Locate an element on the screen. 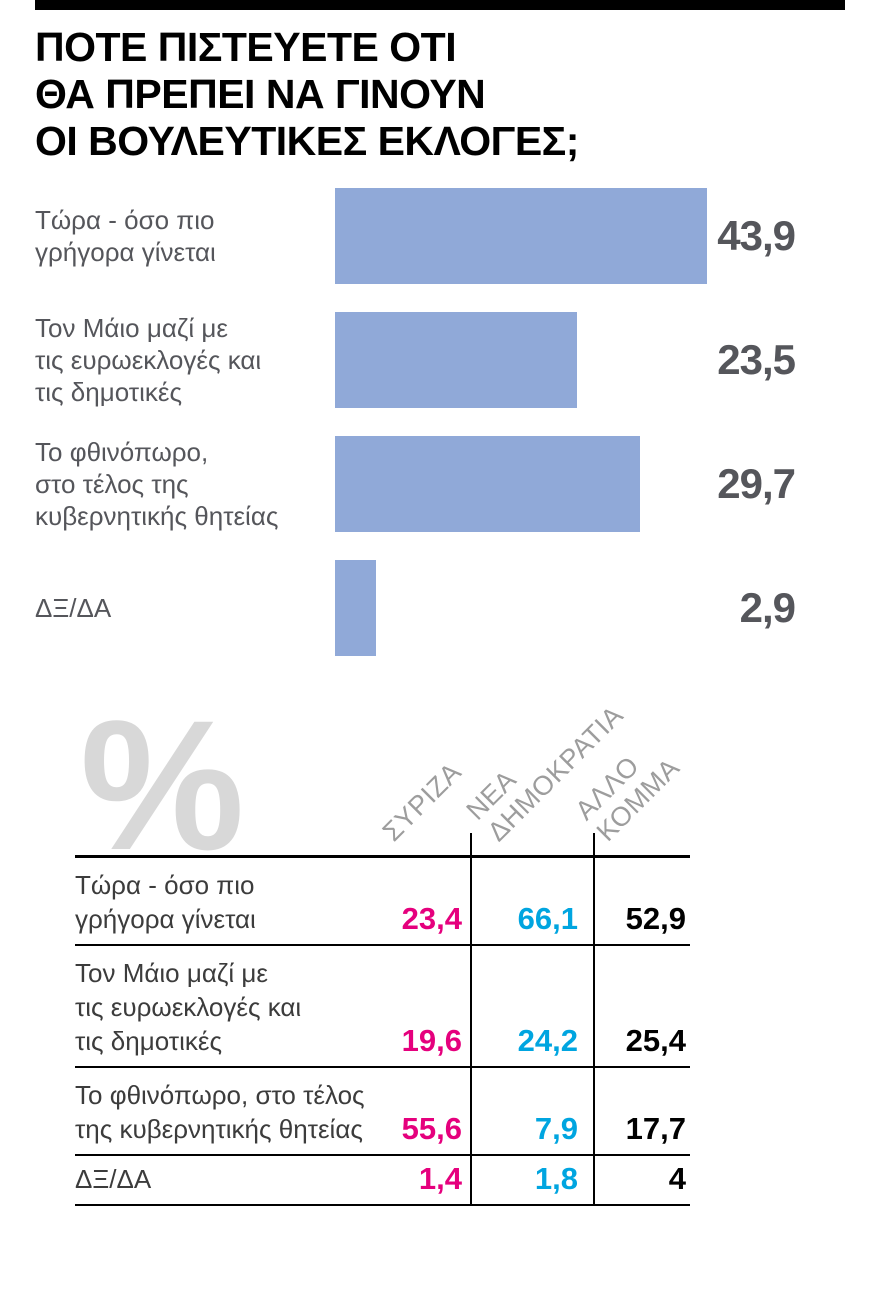  bar-value-label: 2,9 is located at coordinates (767, 607).